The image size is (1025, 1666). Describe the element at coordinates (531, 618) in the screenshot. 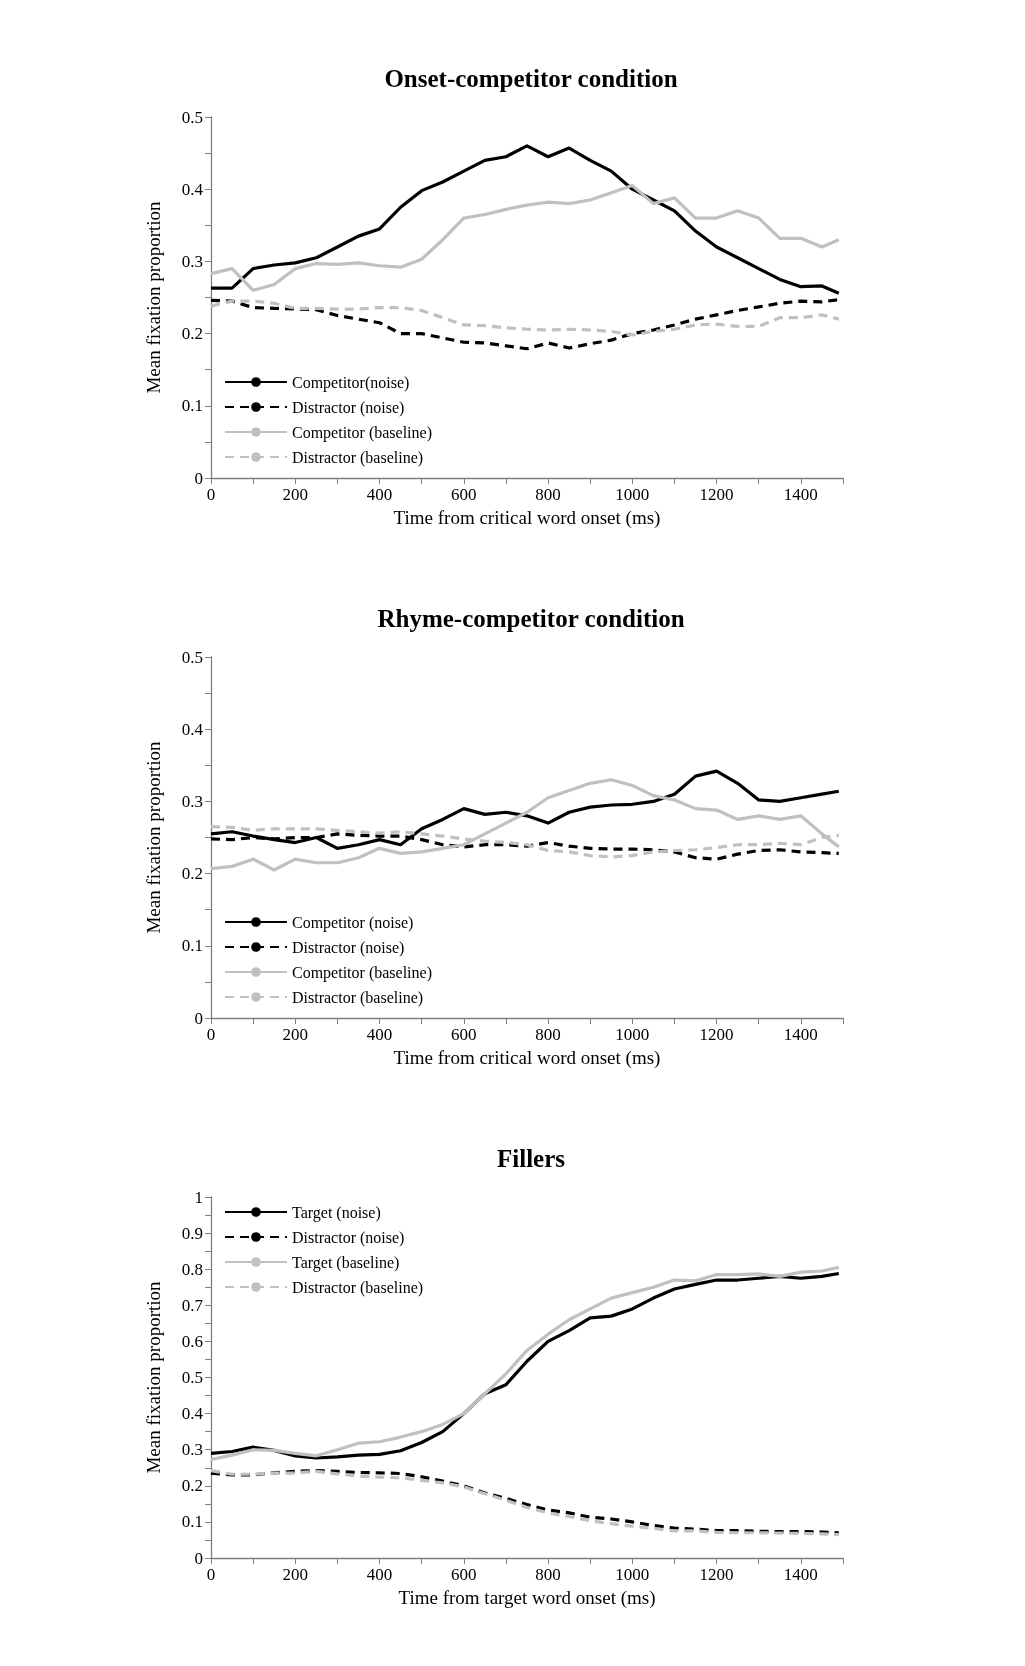

I see `chart-title: Rhyme-competitor condition` at that location.